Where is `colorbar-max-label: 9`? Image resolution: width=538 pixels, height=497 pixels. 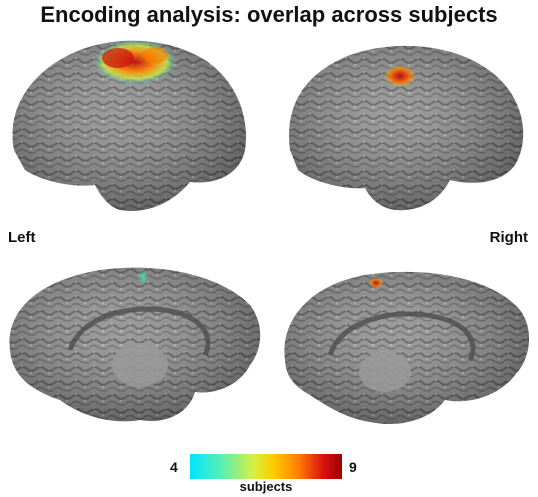 colorbar-max-label: 9 is located at coordinates (353, 467).